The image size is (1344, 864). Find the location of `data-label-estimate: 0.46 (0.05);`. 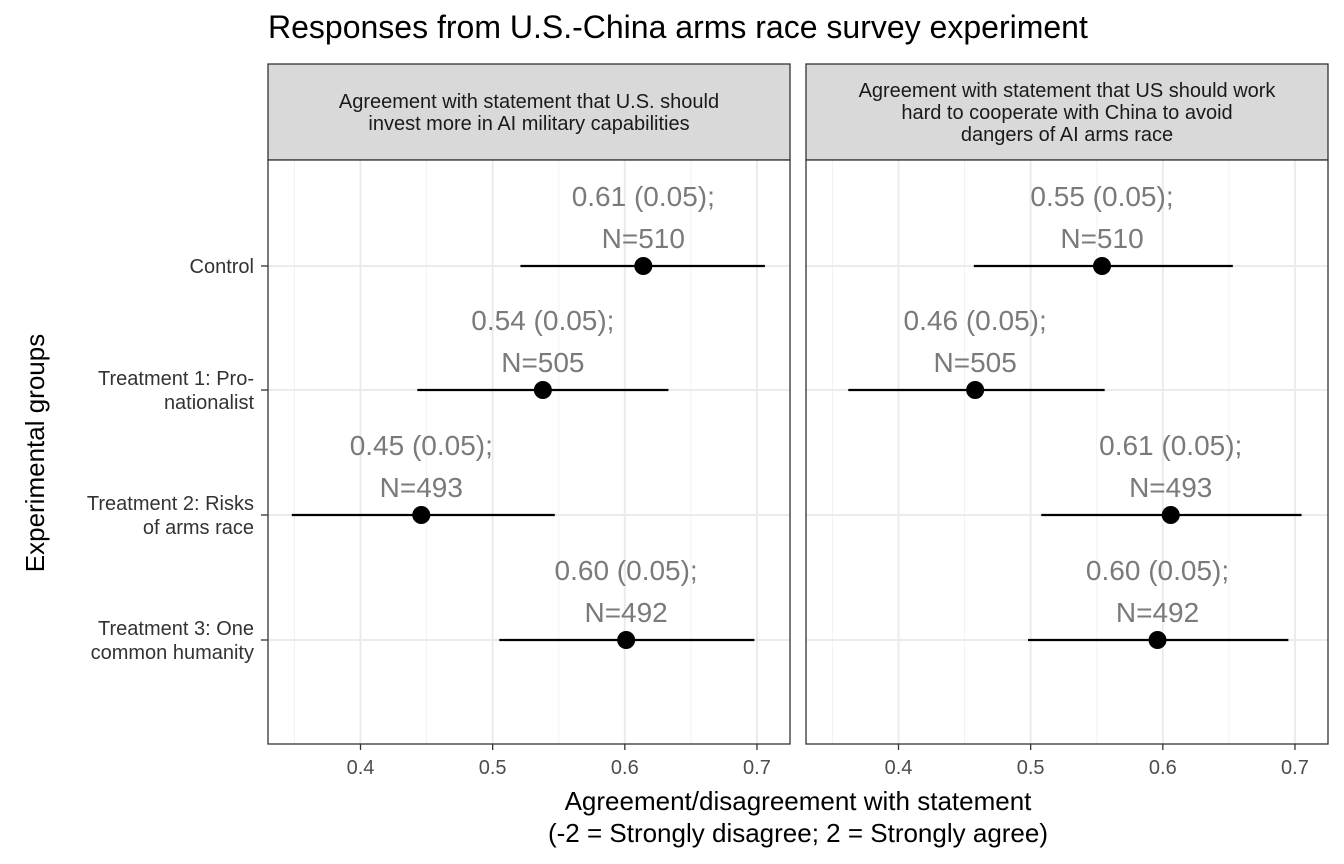

data-label-estimate: 0.46 (0.05); is located at coordinates (975, 320).